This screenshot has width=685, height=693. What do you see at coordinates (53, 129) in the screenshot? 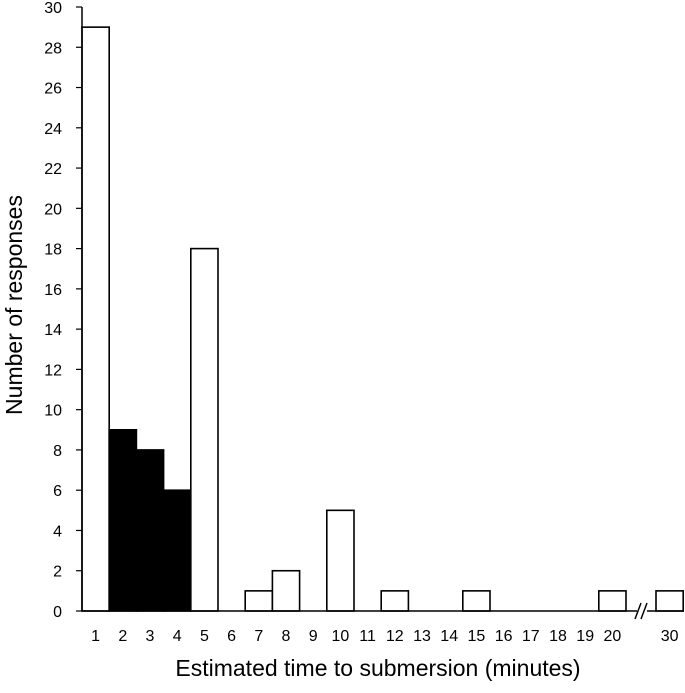
I see `y-tick-label: 24` at bounding box center [53, 129].